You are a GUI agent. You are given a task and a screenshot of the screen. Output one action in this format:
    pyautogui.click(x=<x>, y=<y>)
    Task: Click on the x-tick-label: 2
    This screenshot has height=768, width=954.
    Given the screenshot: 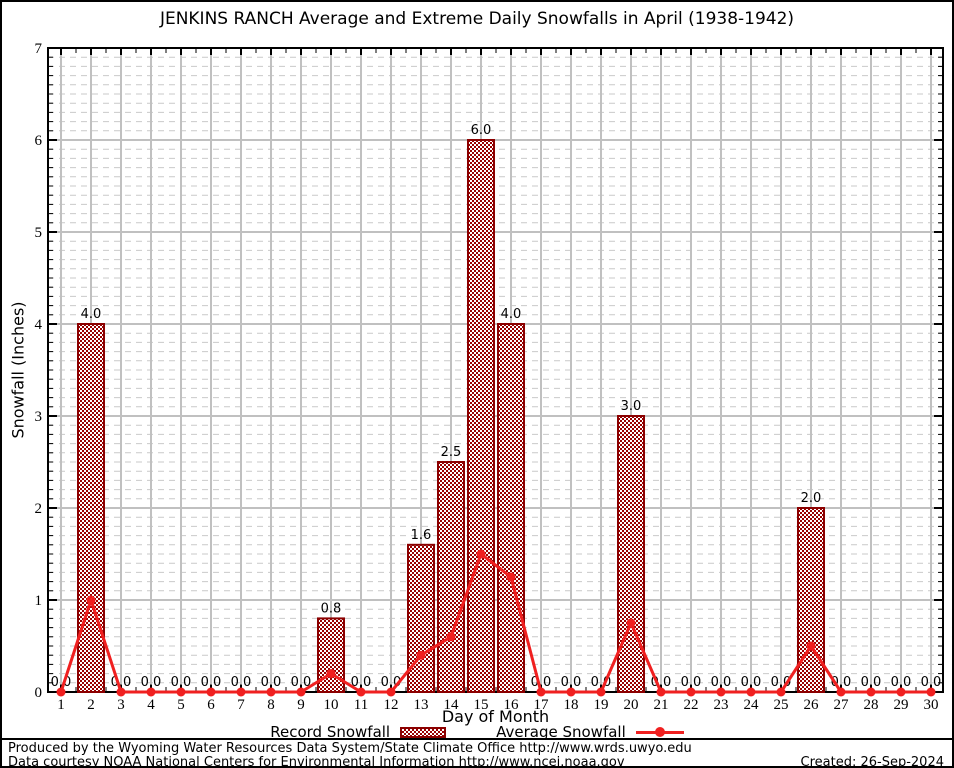 What is the action you would take?
    pyautogui.click(x=91, y=705)
    